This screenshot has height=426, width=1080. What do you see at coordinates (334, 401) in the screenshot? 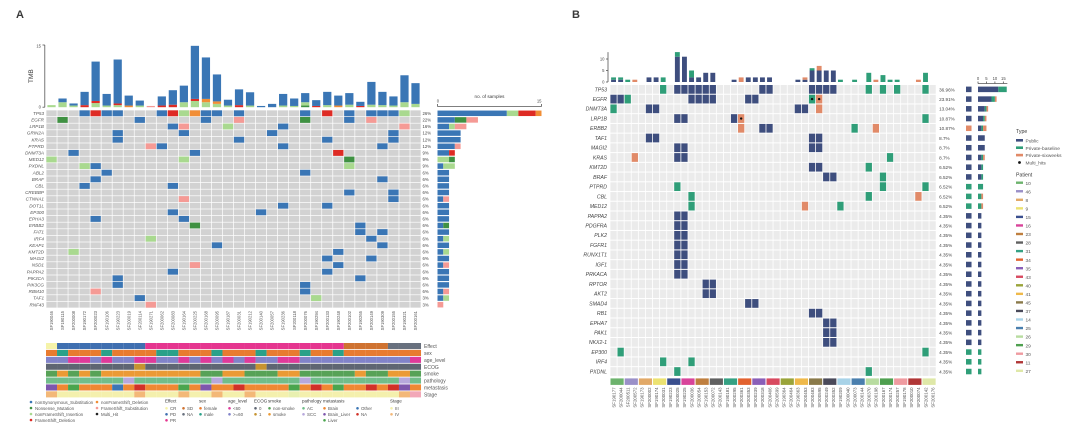
I see `legend-group-title: metastasis` at bounding box center [334, 401].